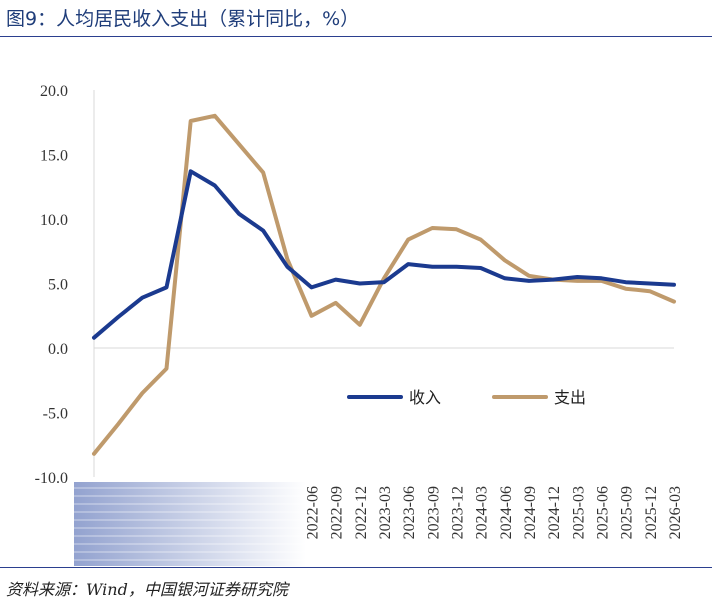  What do you see at coordinates (55, 414) in the screenshot?
I see `y-tick-label: -5.0` at bounding box center [55, 414].